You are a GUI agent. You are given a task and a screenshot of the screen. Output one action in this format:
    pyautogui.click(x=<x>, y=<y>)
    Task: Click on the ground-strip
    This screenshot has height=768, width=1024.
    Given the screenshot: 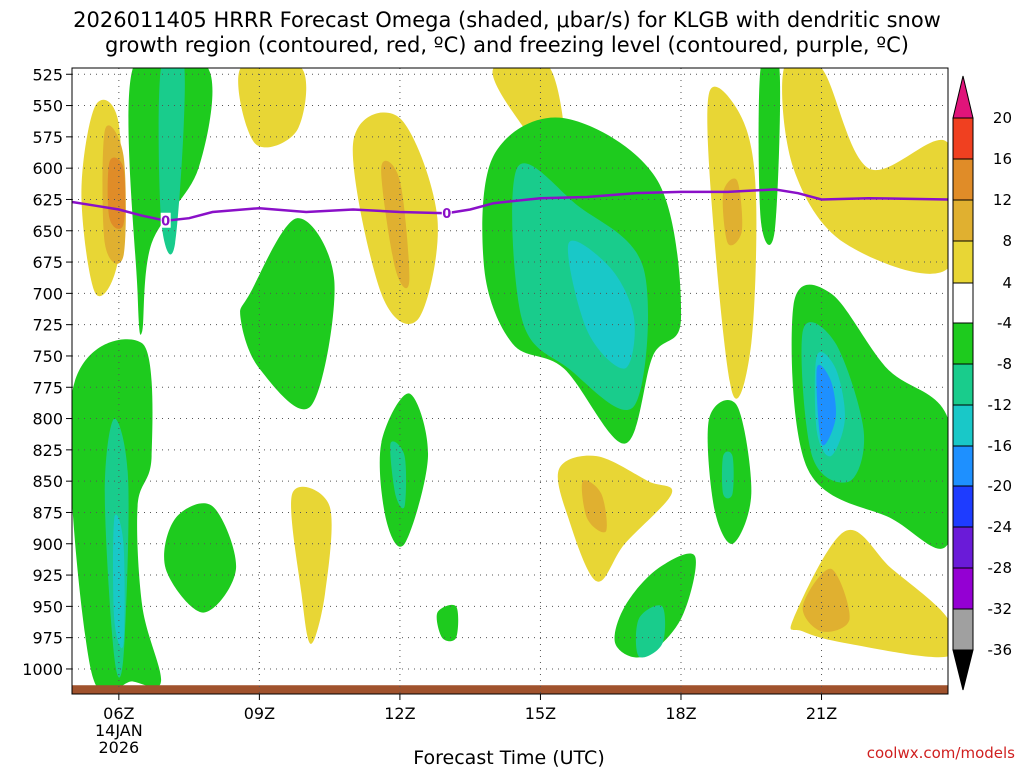 What is the action you would take?
    pyautogui.click(x=510, y=689)
    